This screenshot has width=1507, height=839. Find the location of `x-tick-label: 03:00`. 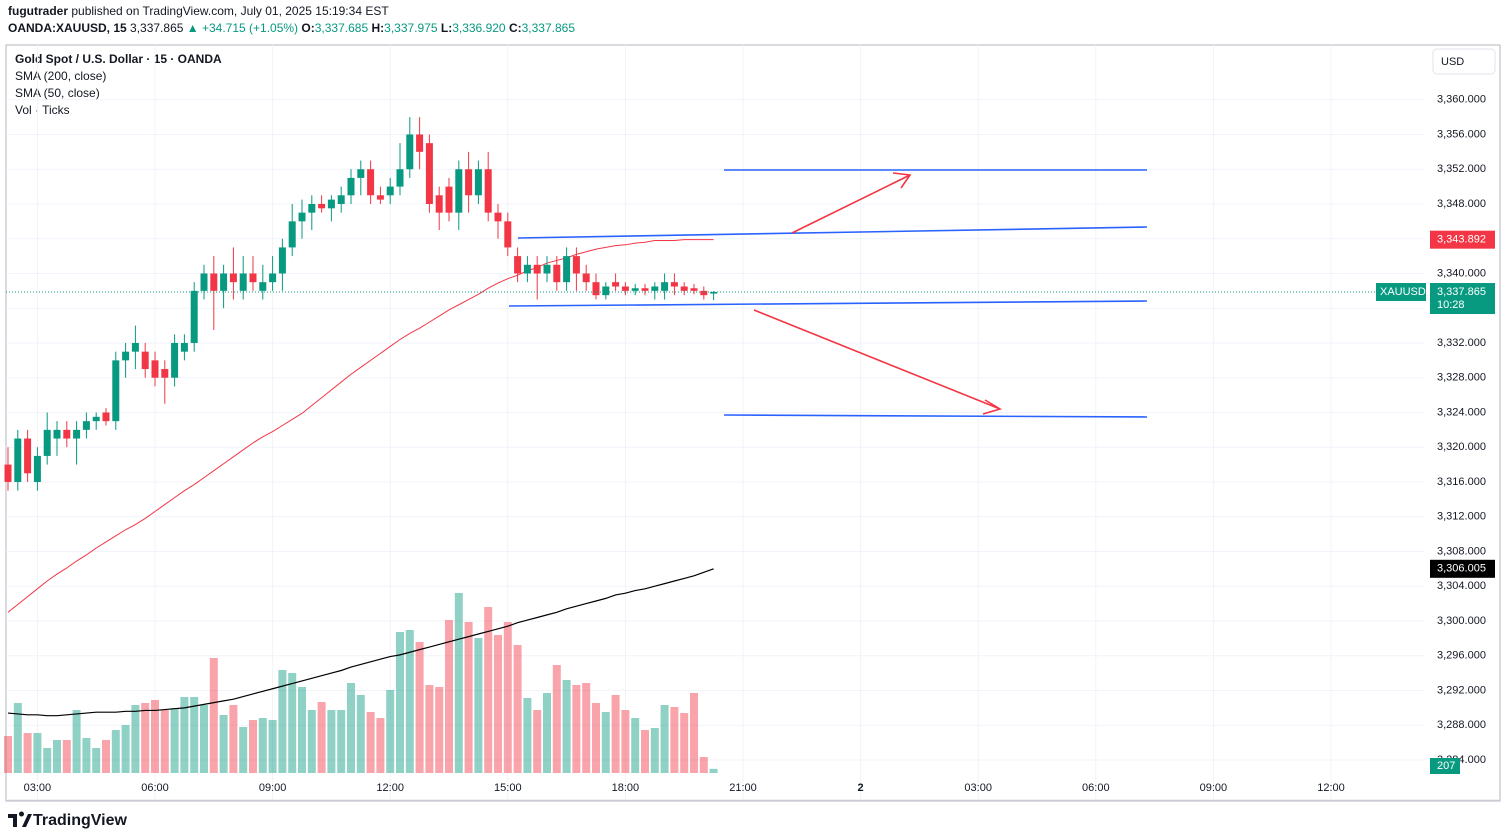

x-tick-label: 03:00 is located at coordinates (38, 788).